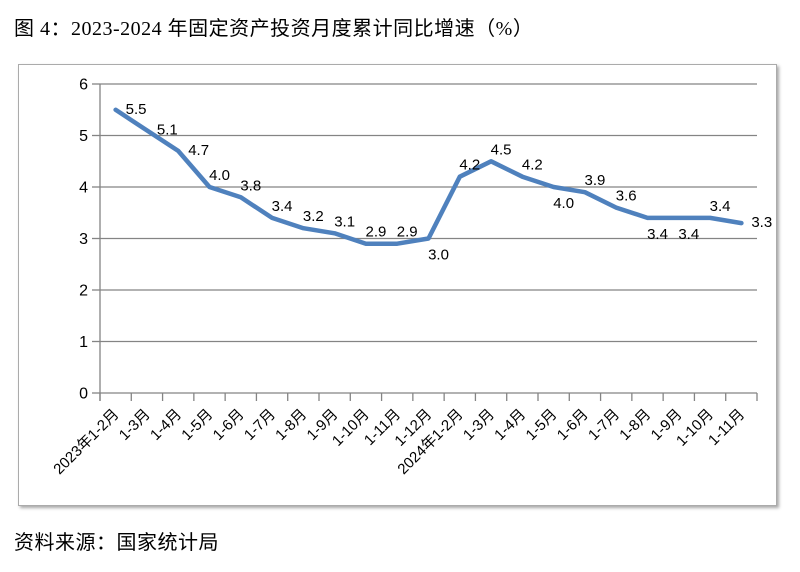 This screenshot has height=572, width=800. I want to click on data-label: 3.6, so click(626, 196).